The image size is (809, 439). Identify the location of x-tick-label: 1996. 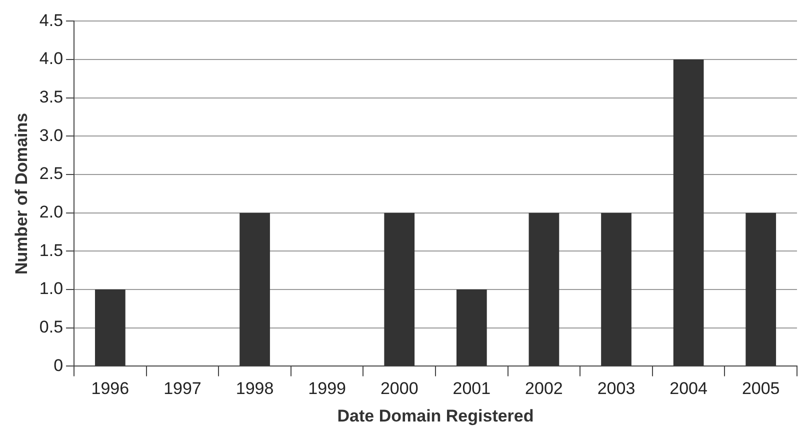
(110, 388).